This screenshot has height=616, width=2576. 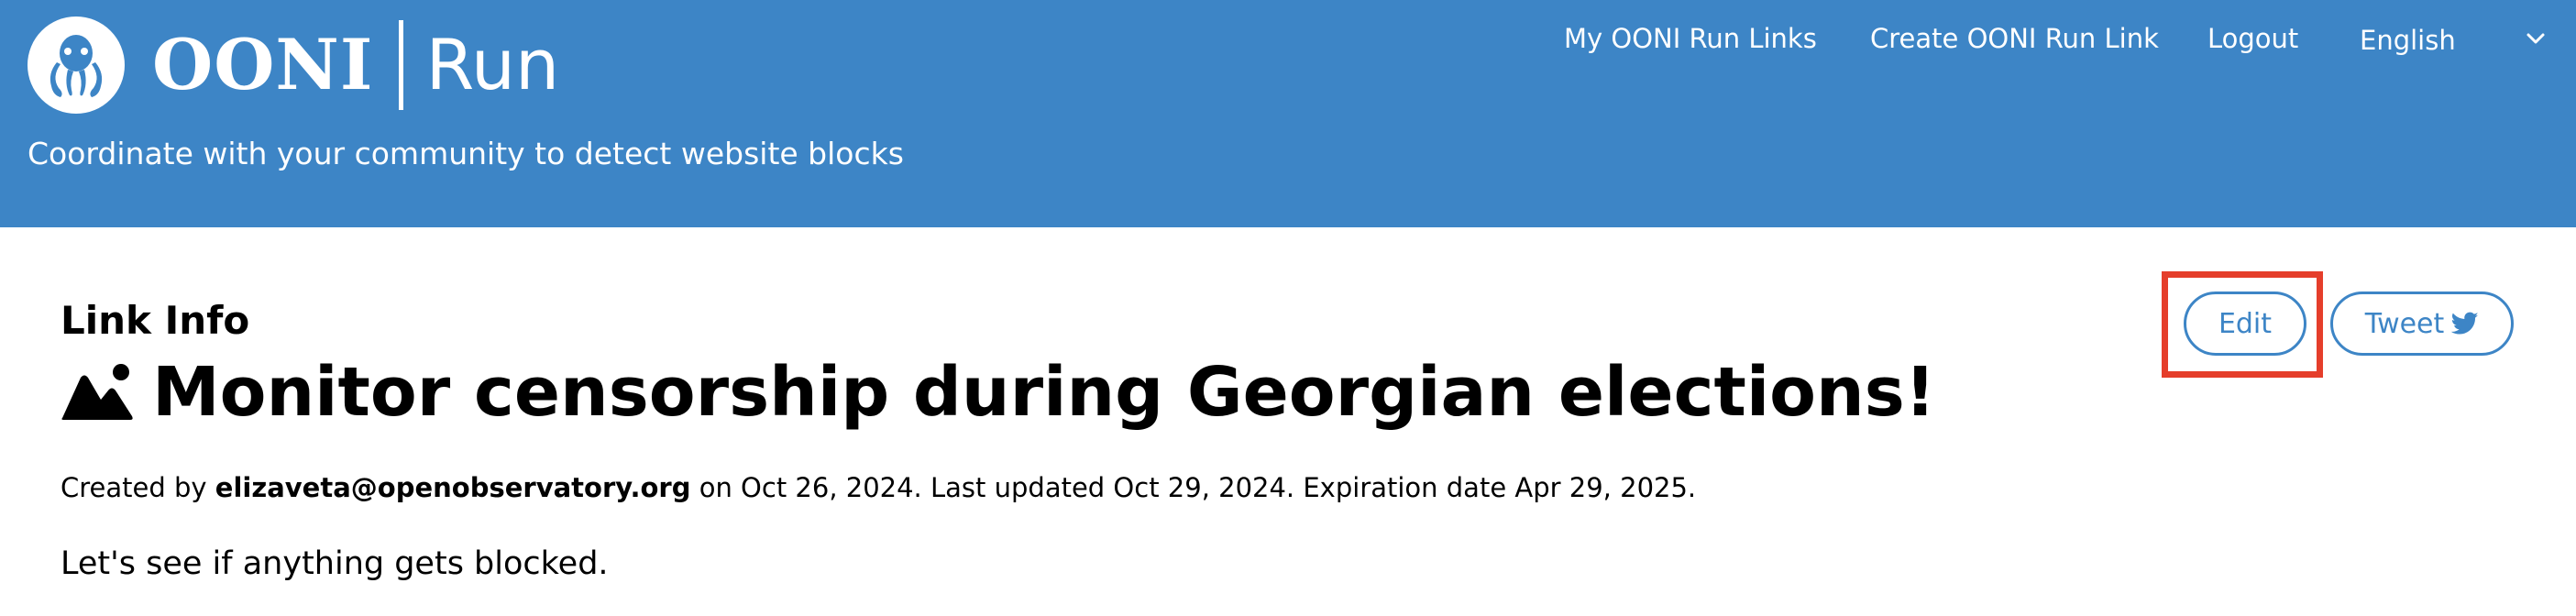 What do you see at coordinates (335, 563) in the screenshot?
I see `link-description: Let's see if anything gets blocked.` at bounding box center [335, 563].